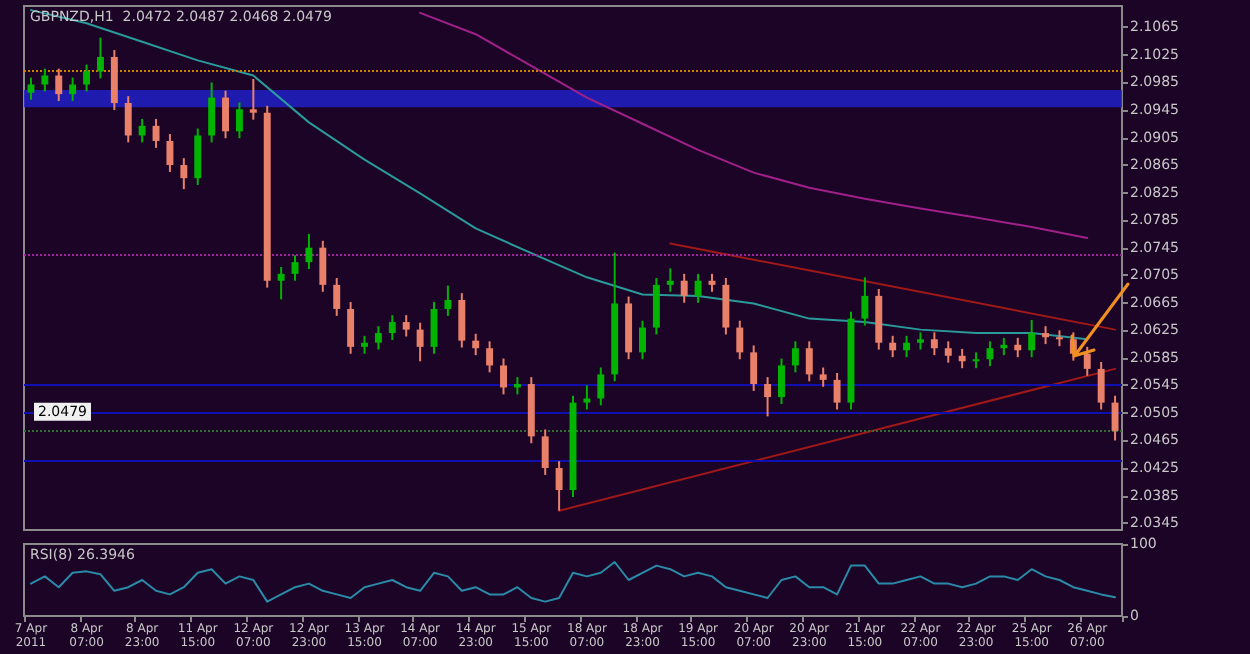  What do you see at coordinates (573, 582) in the screenshot?
I see `line-series` at bounding box center [573, 582].